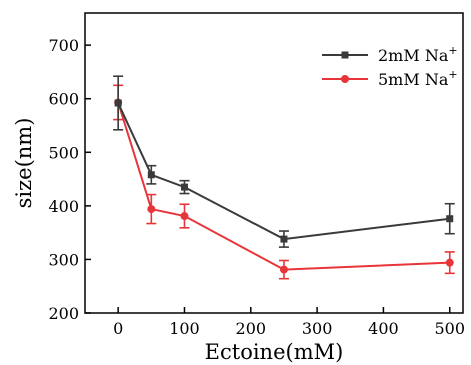 Image resolution: width=471 pixels, height=365 pixels. Describe the element at coordinates (383, 328) in the screenshot. I see `x-tick-label: 400` at that location.